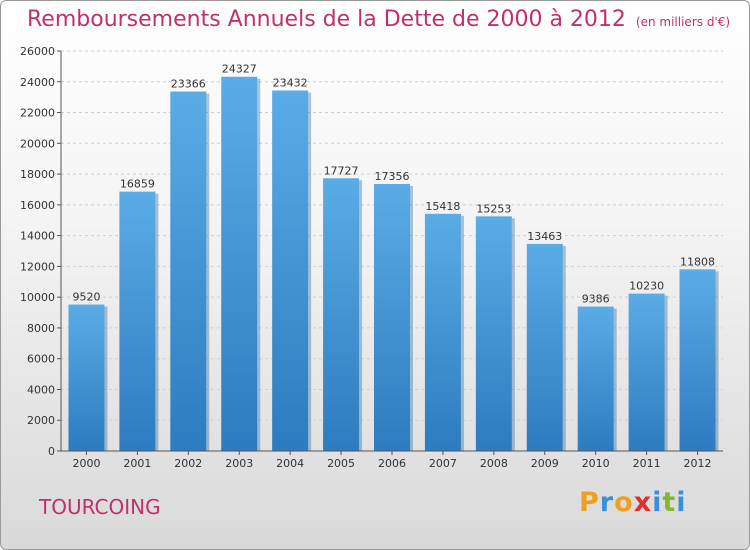 Image resolution: width=750 pixels, height=550 pixels. I want to click on data-label: 11808, so click(697, 261).